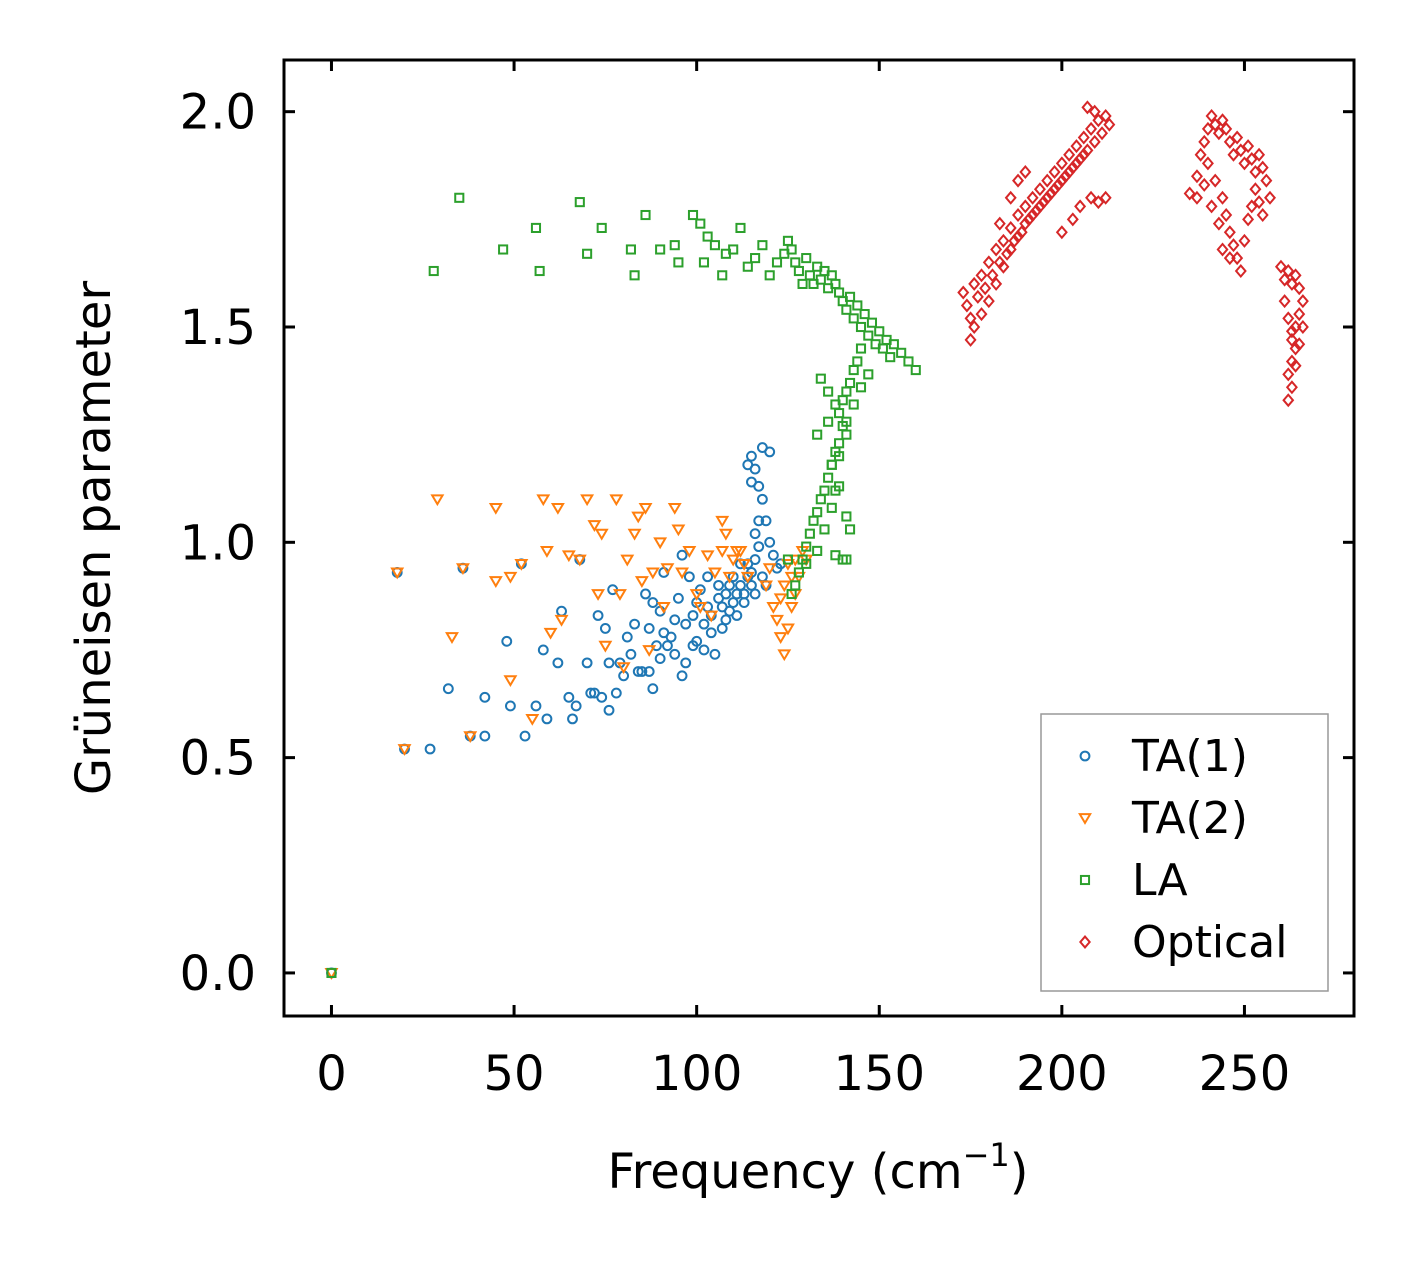 This screenshot has height=1264, width=1413. Describe the element at coordinates (1183, 942) in the screenshot. I see `legend-entry-optical: Optical` at that location.